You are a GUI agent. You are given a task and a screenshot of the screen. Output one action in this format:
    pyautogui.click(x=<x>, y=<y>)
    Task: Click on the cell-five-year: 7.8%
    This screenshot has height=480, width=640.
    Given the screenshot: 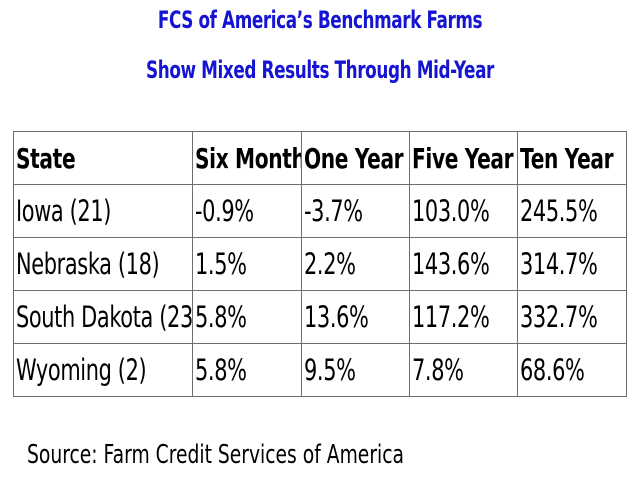 What is the action you would take?
    pyautogui.click(x=463, y=370)
    